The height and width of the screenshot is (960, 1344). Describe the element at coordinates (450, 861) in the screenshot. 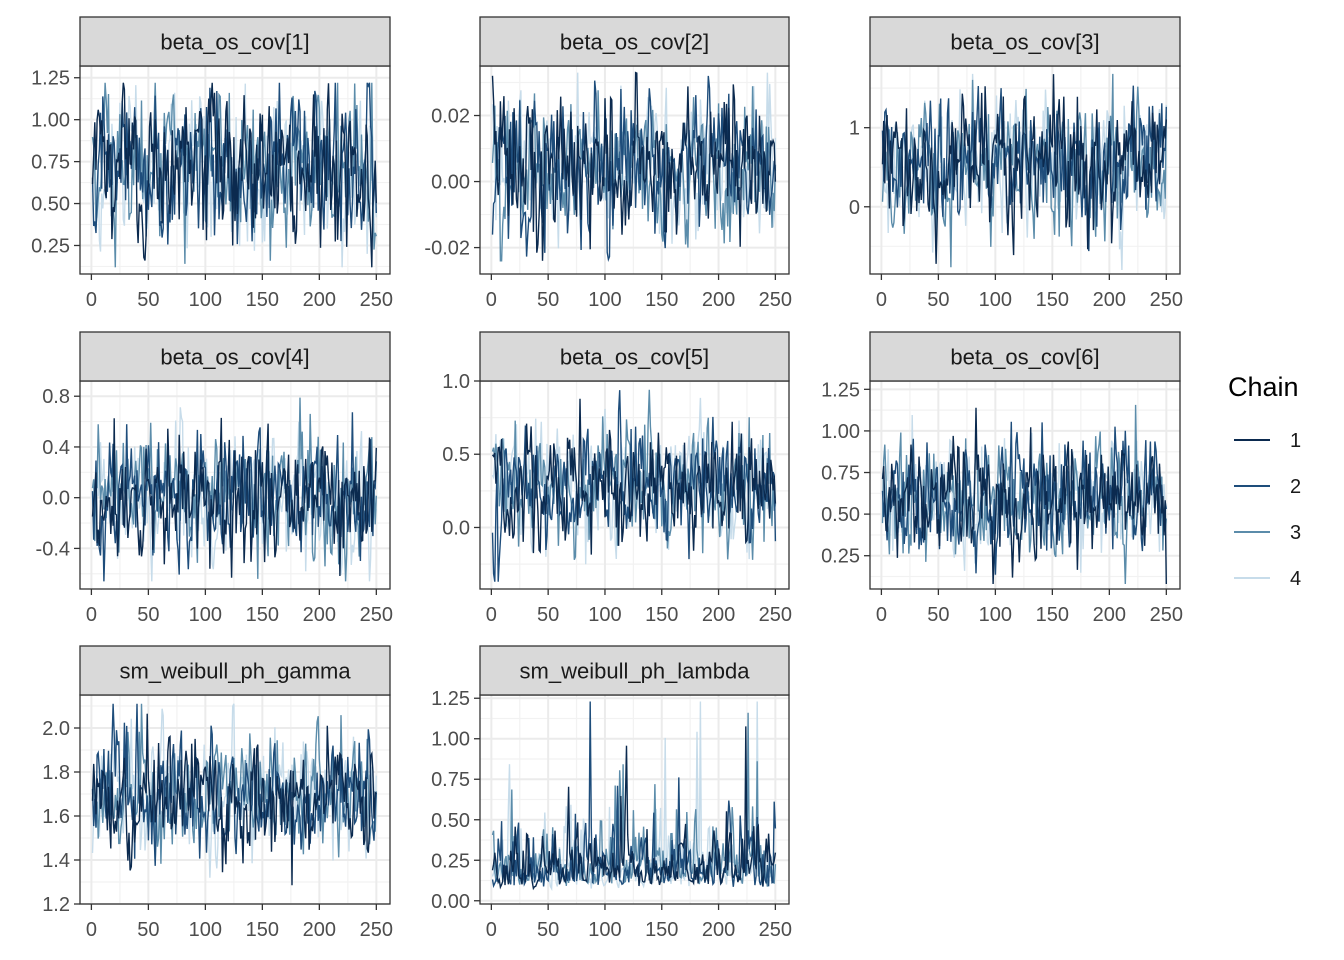

I see `y-tick-label: 0.25` at that location.